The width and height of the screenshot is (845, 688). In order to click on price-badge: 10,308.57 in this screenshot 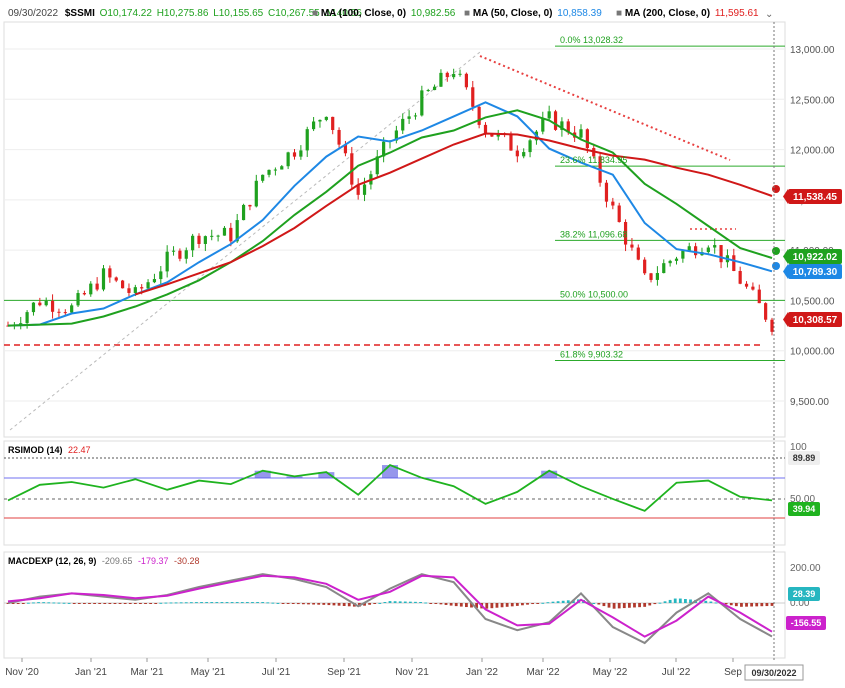, I will do `click(812, 319)`.